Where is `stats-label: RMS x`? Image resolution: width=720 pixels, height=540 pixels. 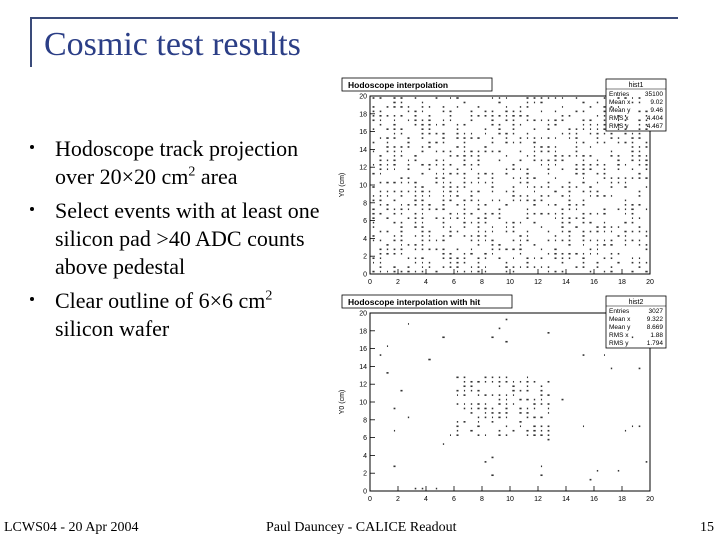
stats-label: RMS x is located at coordinates (619, 335).